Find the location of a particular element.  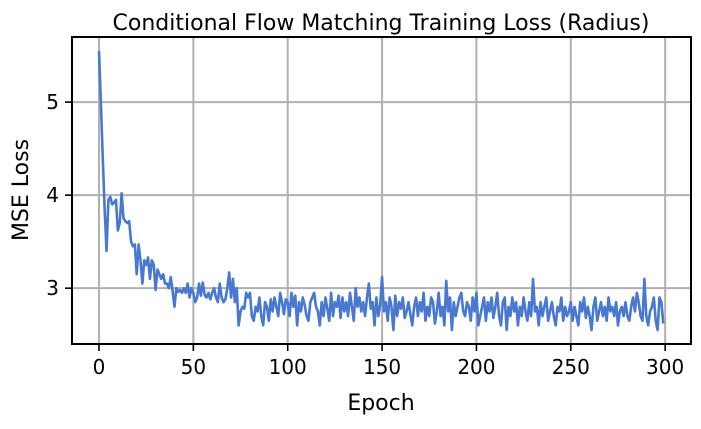

x-axis-label: Epoch is located at coordinates (380, 403).